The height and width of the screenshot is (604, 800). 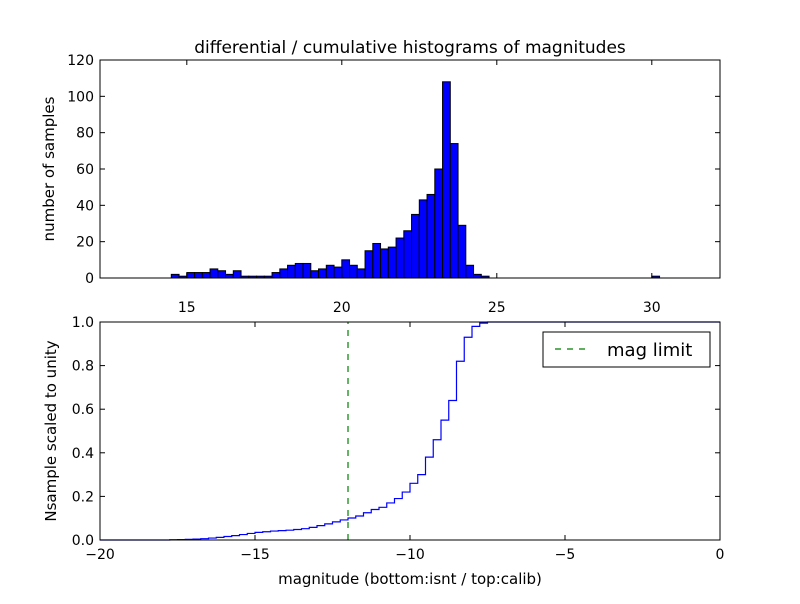 I want to click on x-tick-label: 30, so click(x=652, y=308).